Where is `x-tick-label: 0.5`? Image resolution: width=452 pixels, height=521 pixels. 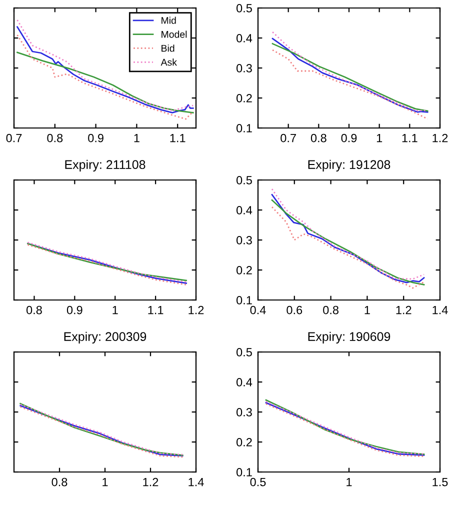 x-tick-label: 0.5 is located at coordinates (258, 482).